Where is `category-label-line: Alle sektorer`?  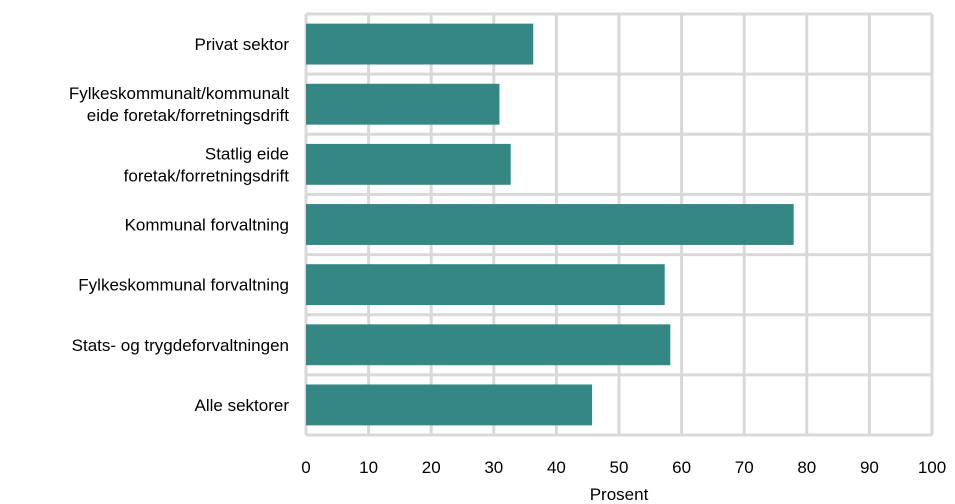 category-label-line: Alle sektorer is located at coordinates (242, 405).